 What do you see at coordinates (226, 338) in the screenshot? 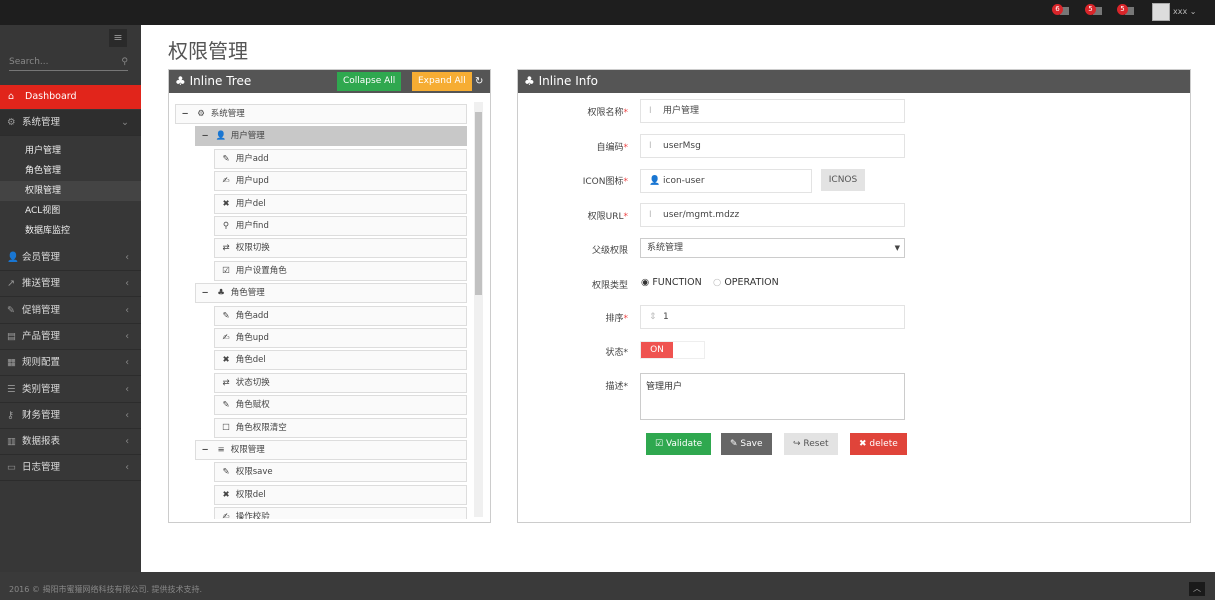
I see `node-icon: ✍` at bounding box center [226, 338].